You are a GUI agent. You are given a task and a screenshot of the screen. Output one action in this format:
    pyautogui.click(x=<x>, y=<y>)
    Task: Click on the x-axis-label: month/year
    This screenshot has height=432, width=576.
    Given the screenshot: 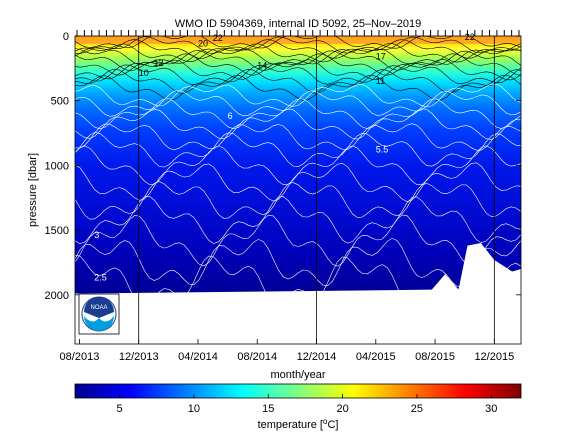 What is the action you would take?
    pyautogui.click(x=297, y=375)
    